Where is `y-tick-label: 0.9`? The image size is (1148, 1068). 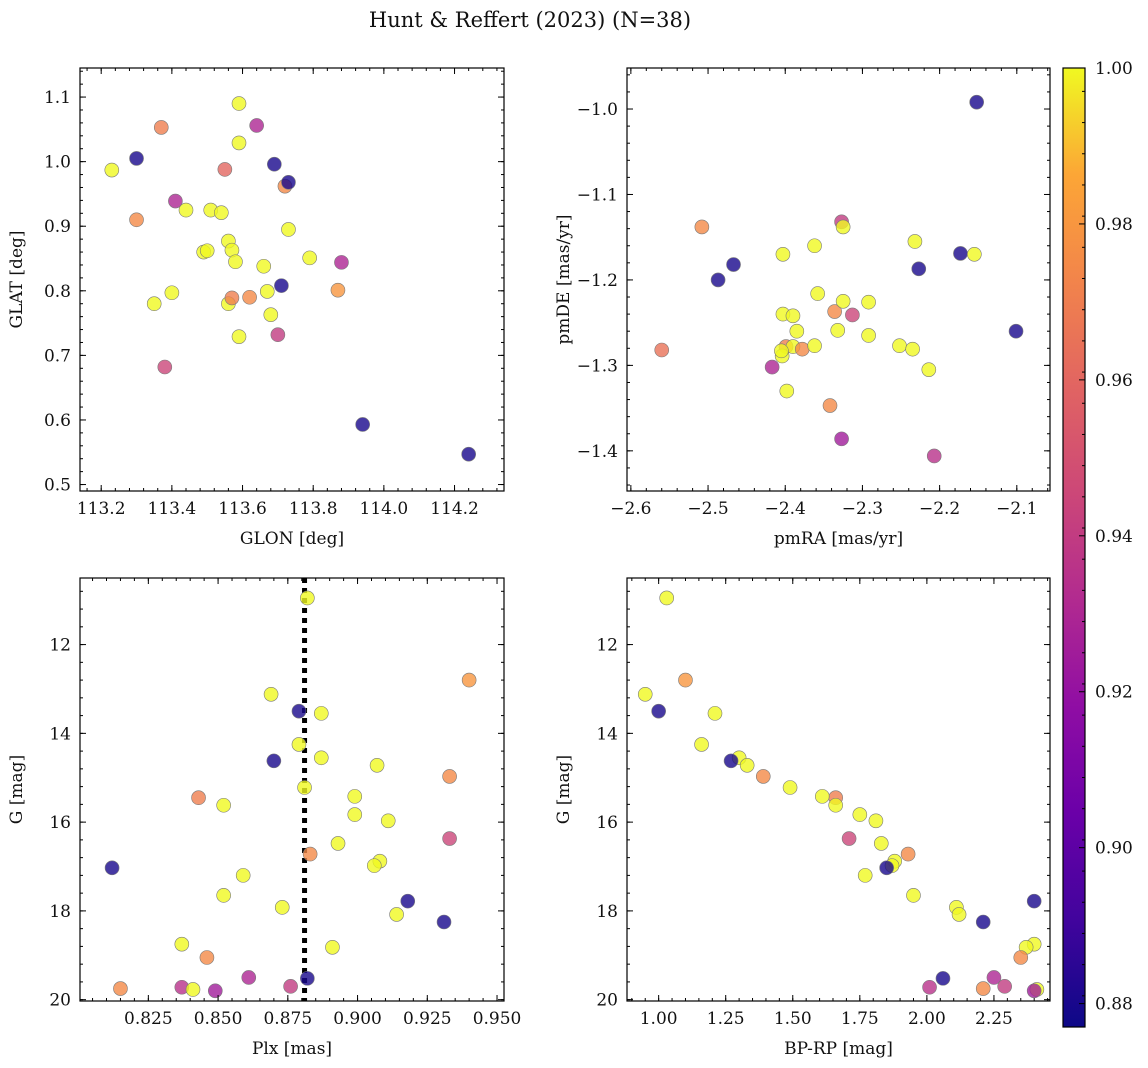 y-tick-label: 0.9 is located at coordinates (57, 227).